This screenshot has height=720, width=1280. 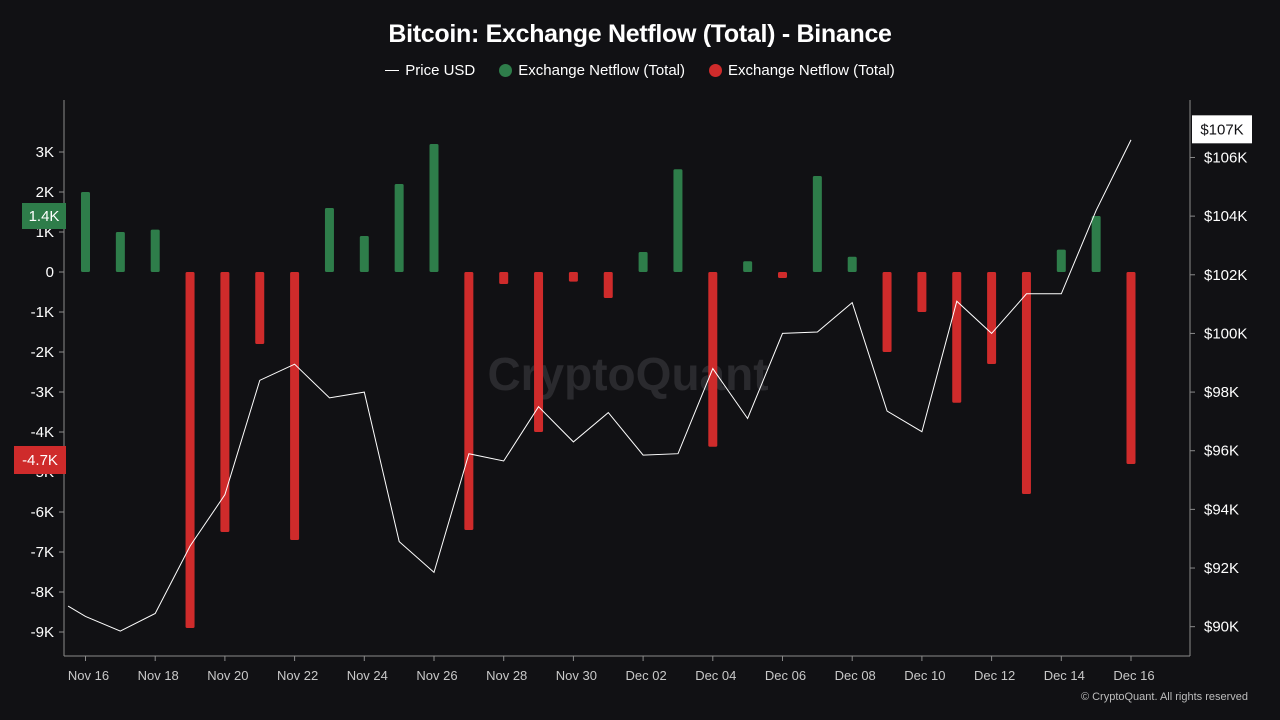 I want to click on legend-line-icon, so click(x=392, y=70).